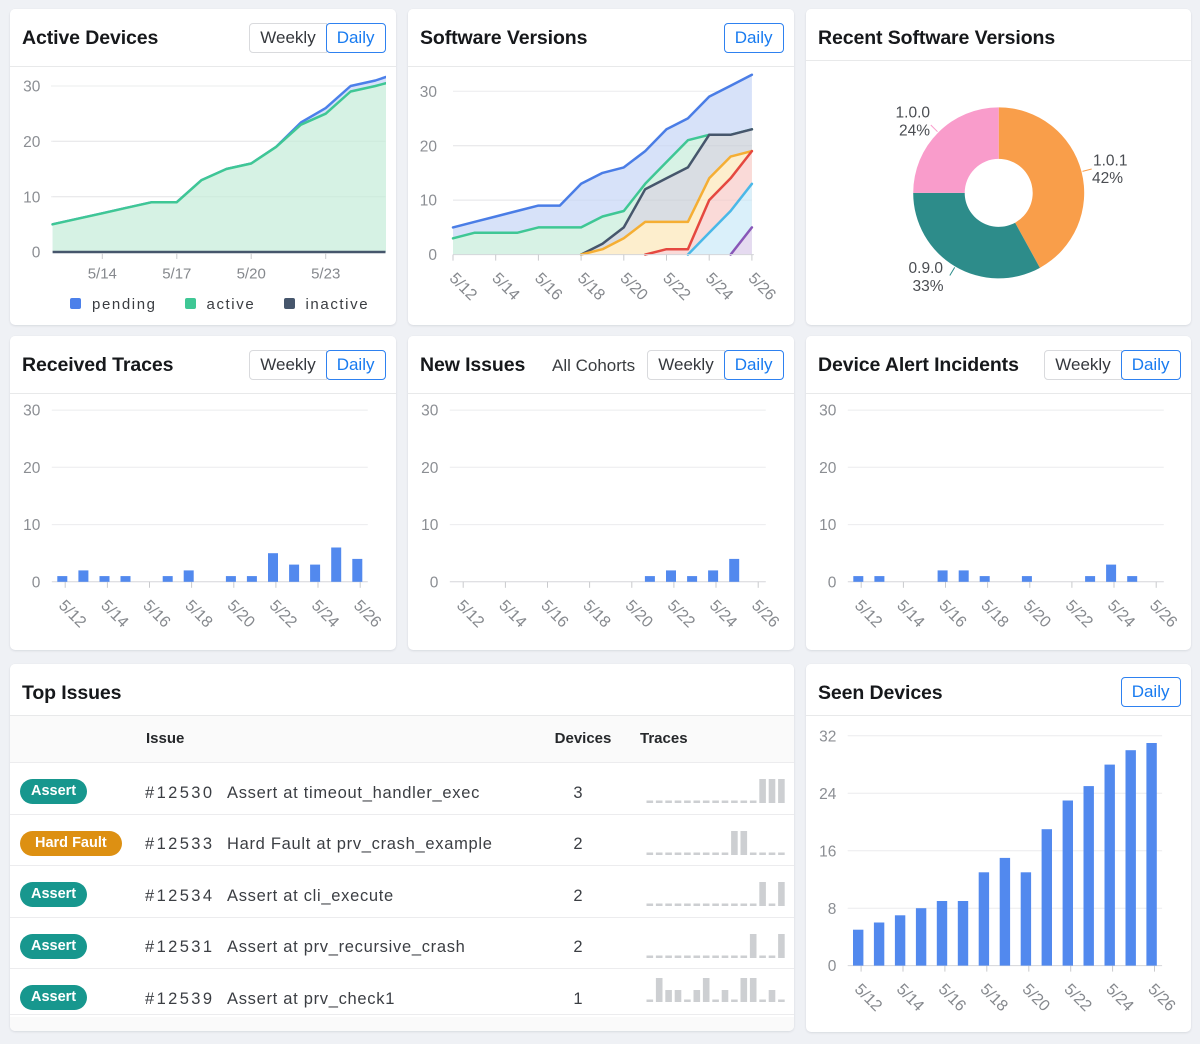 This screenshot has width=1200, height=1044. Describe the element at coordinates (913, 113) in the screenshot. I see `svg-text: 1.0.0` at that location.